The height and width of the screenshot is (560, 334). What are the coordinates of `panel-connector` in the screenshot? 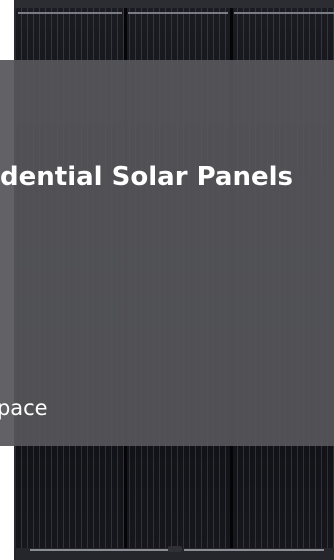 It's located at (175, 549).